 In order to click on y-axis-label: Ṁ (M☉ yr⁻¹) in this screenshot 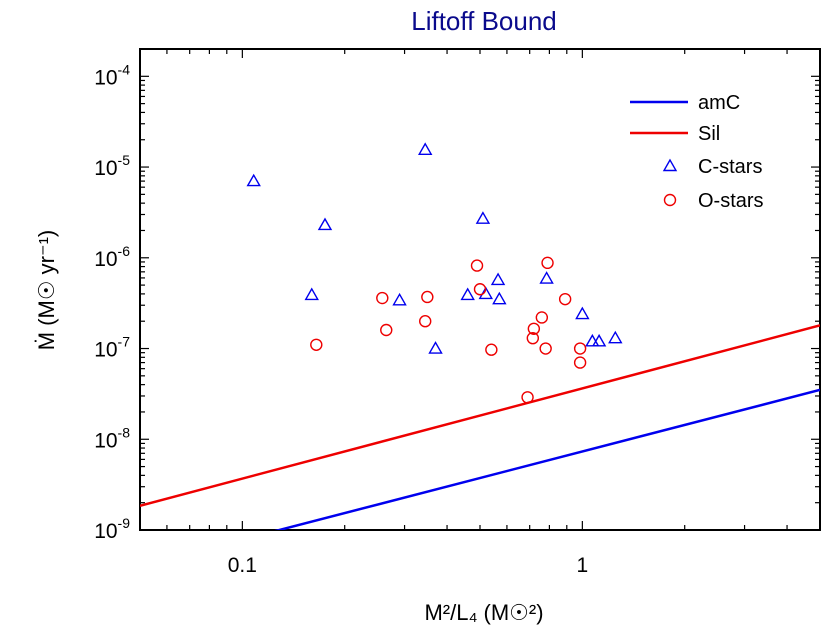, I will do `click(46, 290)`.